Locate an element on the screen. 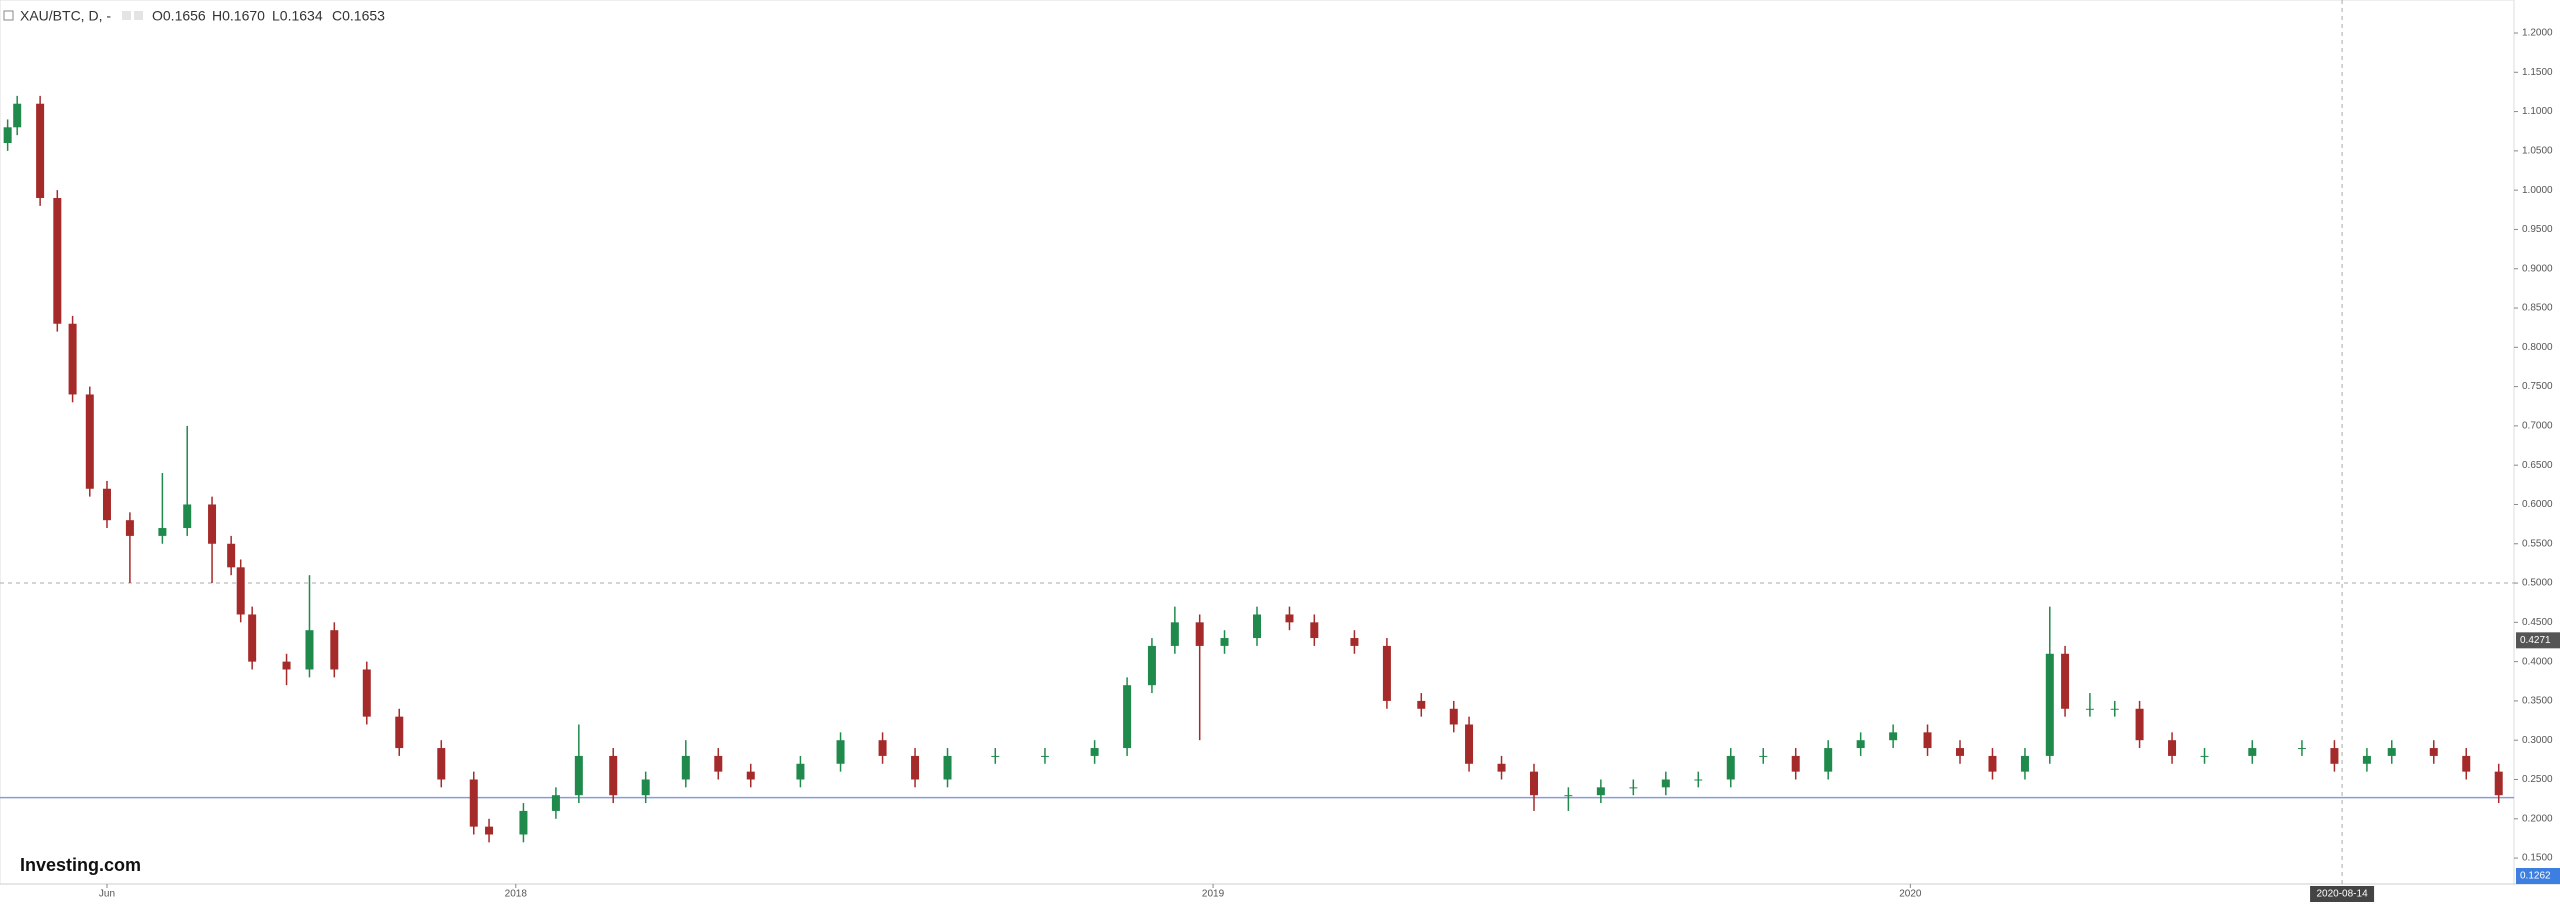 This screenshot has width=2560, height=904. ohlc-value: H0.1670 is located at coordinates (238, 16).